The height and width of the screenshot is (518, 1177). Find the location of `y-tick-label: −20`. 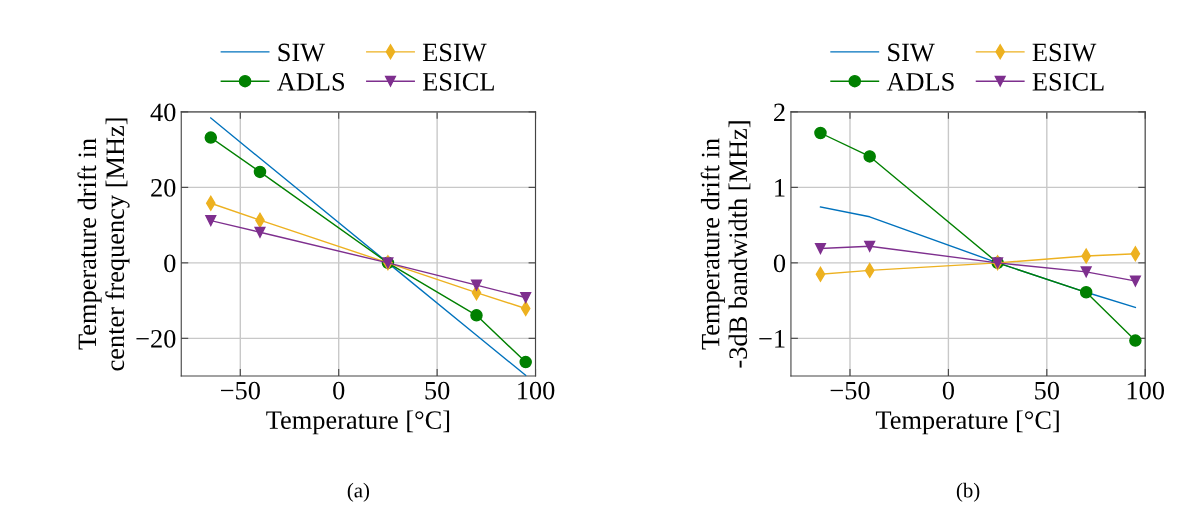

y-tick-label: −20 is located at coordinates (156, 338).